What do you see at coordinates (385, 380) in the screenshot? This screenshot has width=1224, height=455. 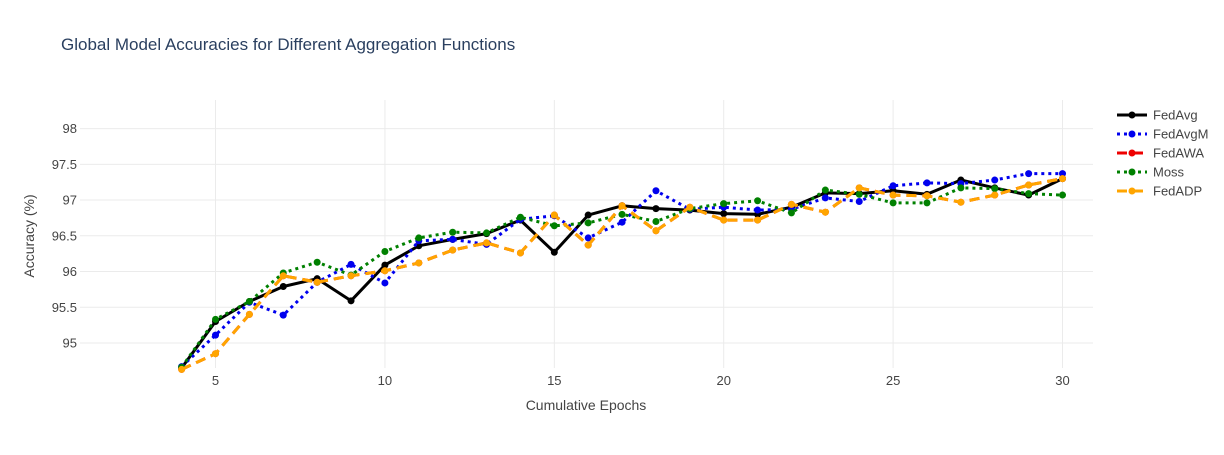 I see `x-tick-label: 10` at bounding box center [385, 380].